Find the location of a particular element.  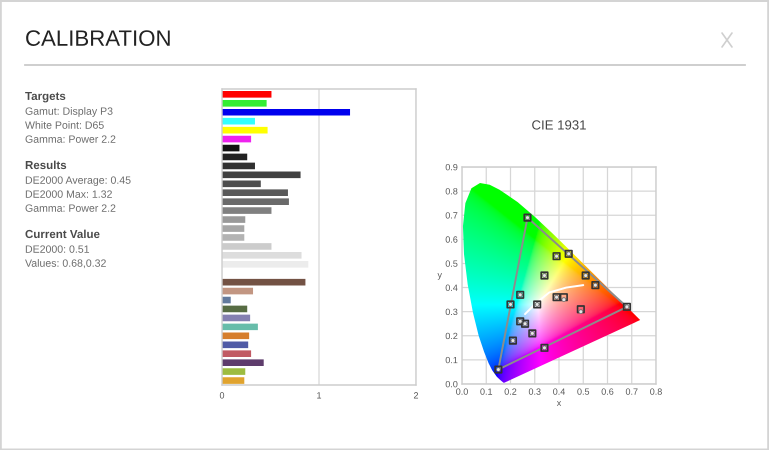

x-tick-label: 0.8 is located at coordinates (656, 391).